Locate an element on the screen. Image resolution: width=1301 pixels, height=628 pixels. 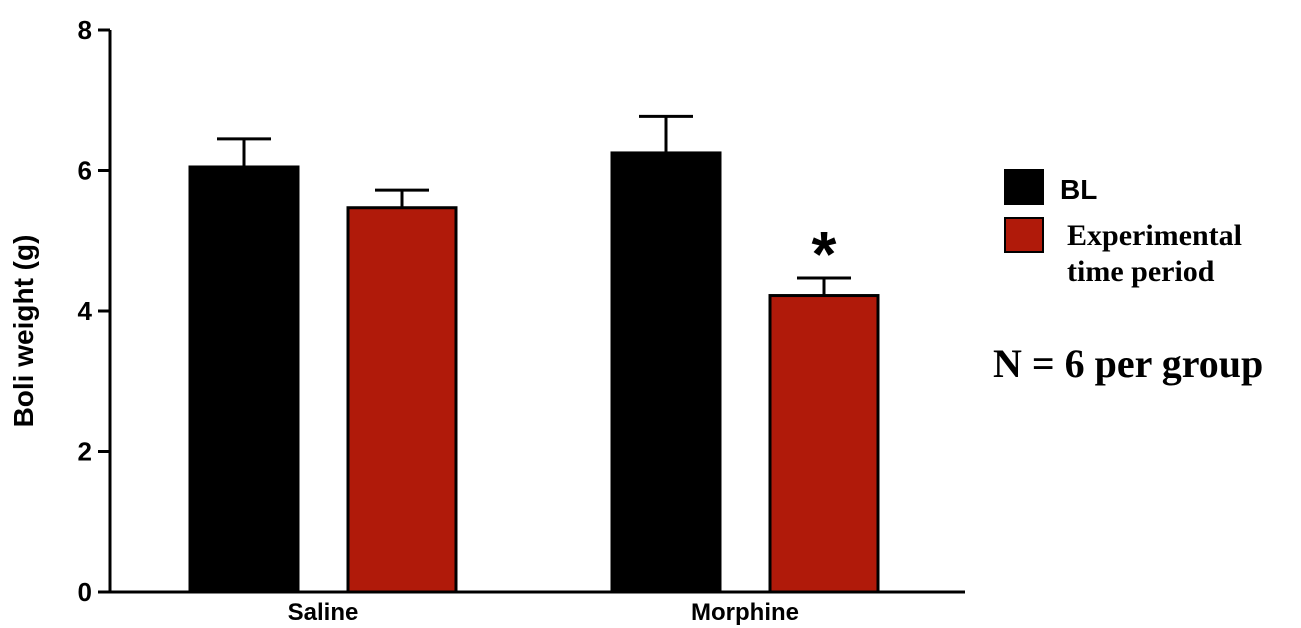
y-axis-label: Boli weight (g) is located at coordinates (23, 331).